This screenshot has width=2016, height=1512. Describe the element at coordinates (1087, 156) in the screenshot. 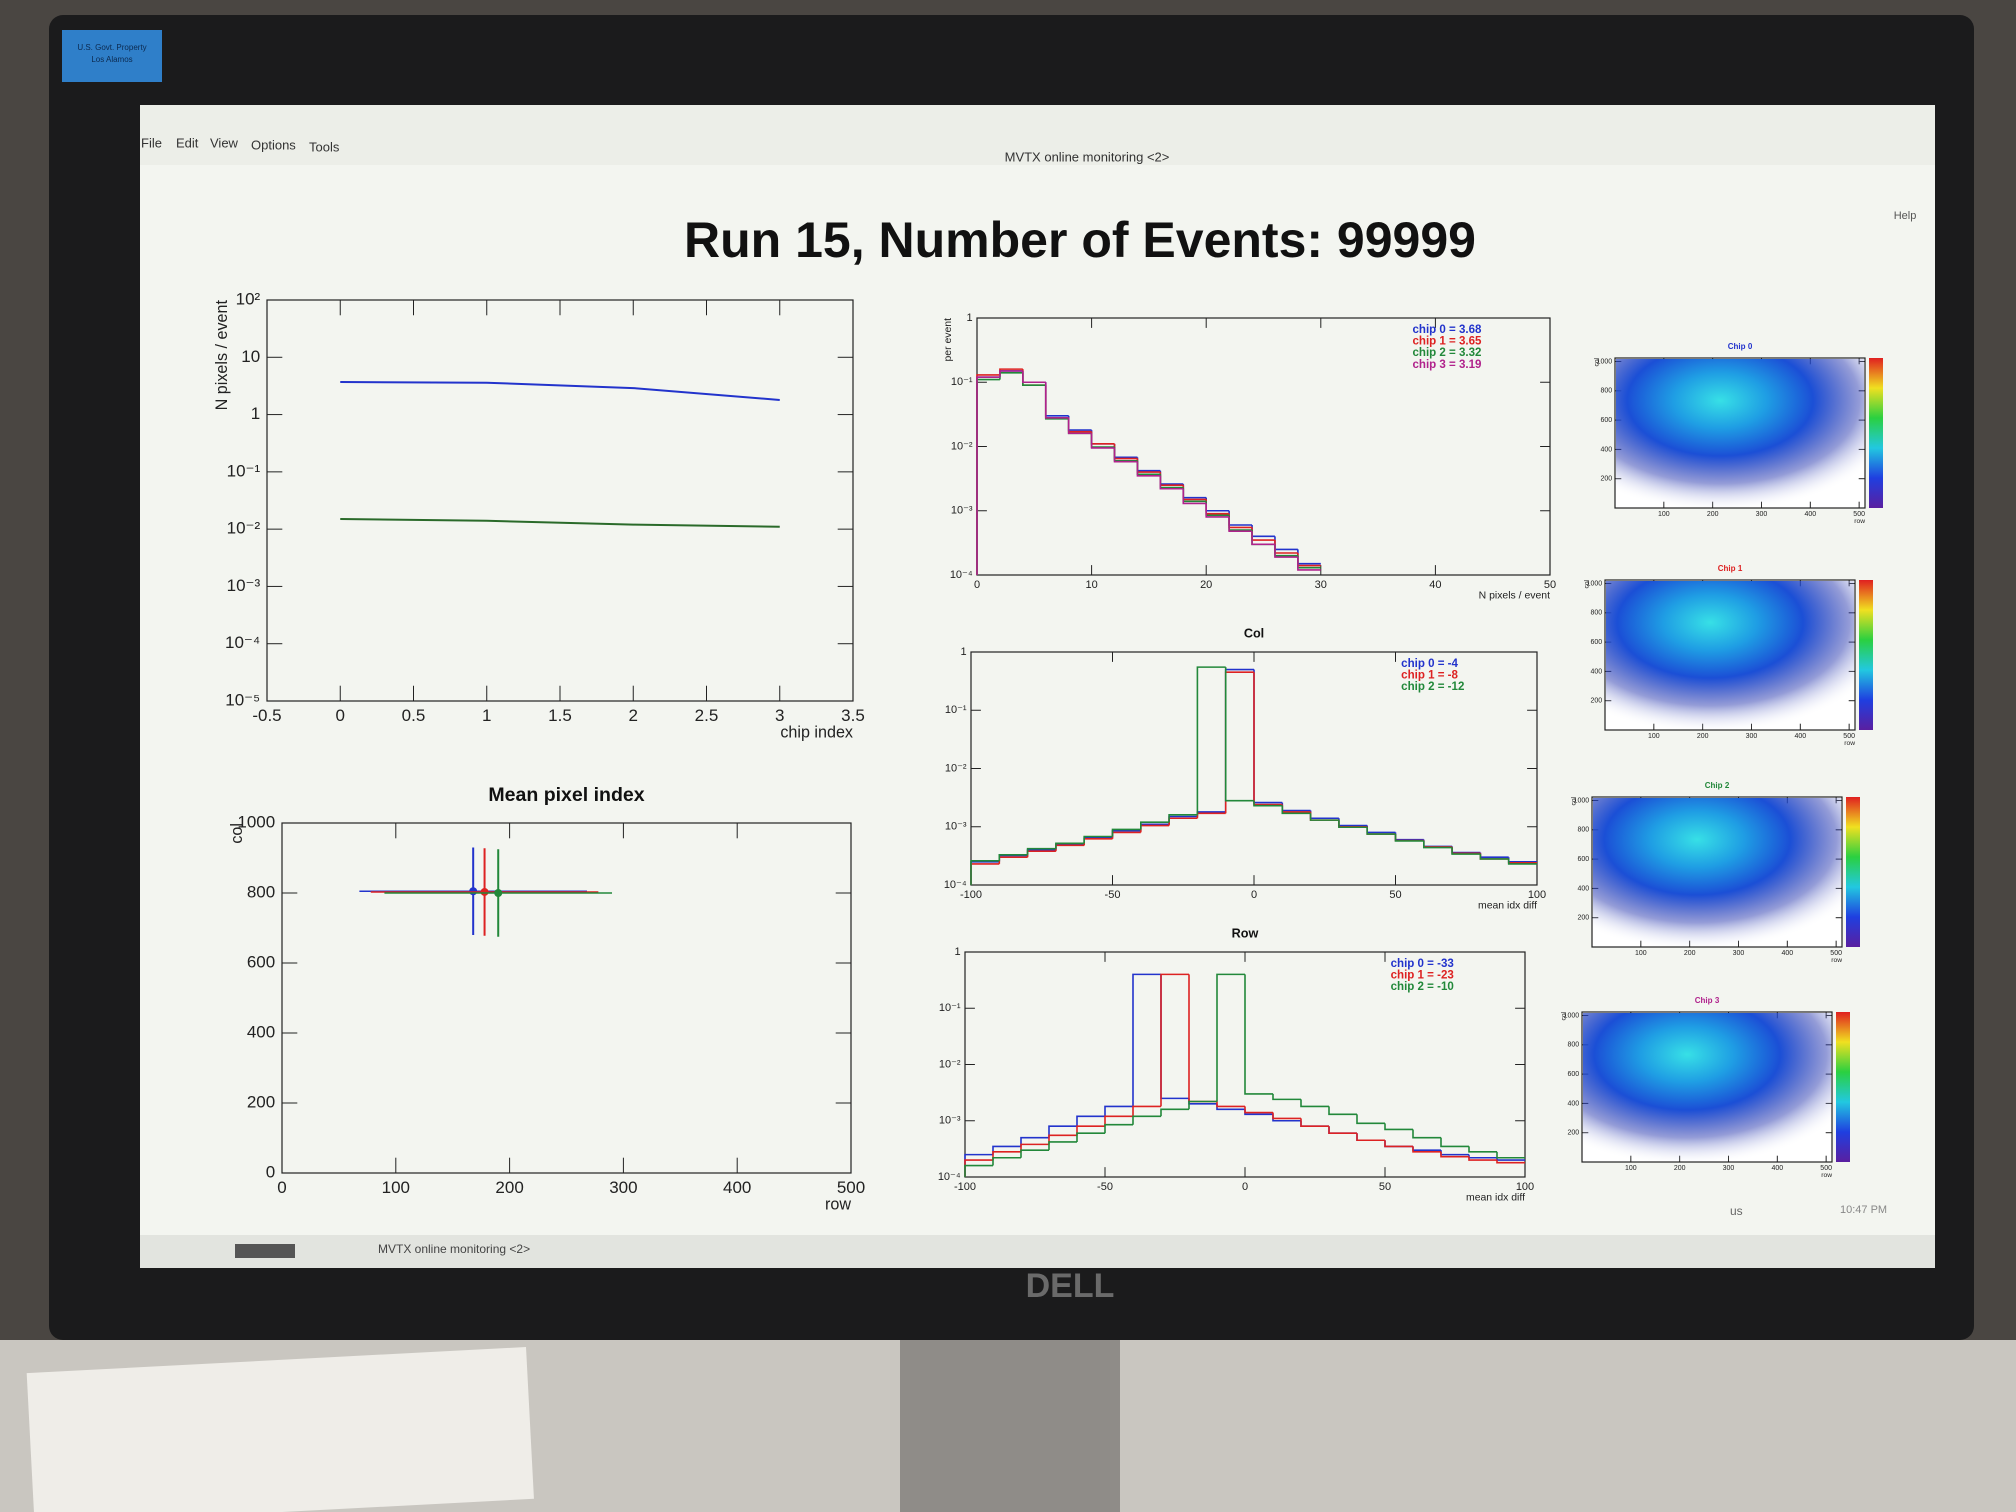

I see `window-title: MVTX online monitoring <2>` at that location.